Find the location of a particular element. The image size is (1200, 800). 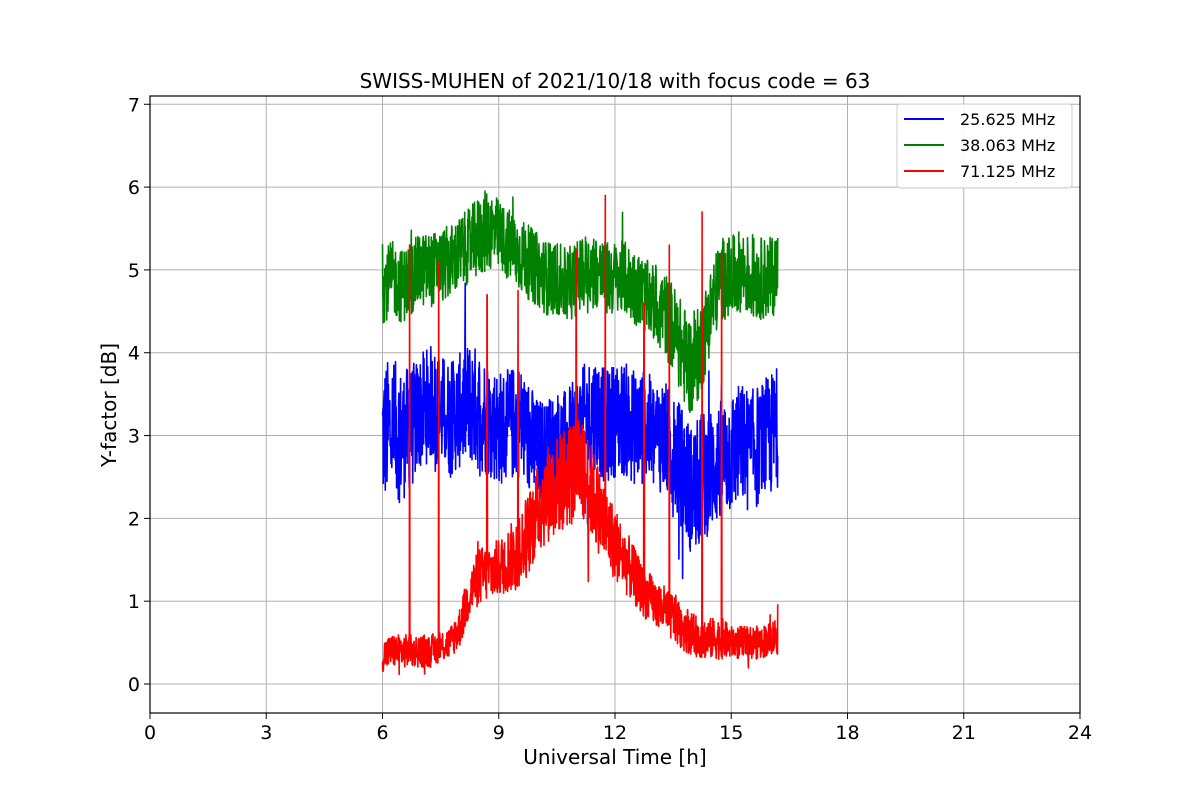

x-tick-label: 0 is located at coordinates (150, 733).